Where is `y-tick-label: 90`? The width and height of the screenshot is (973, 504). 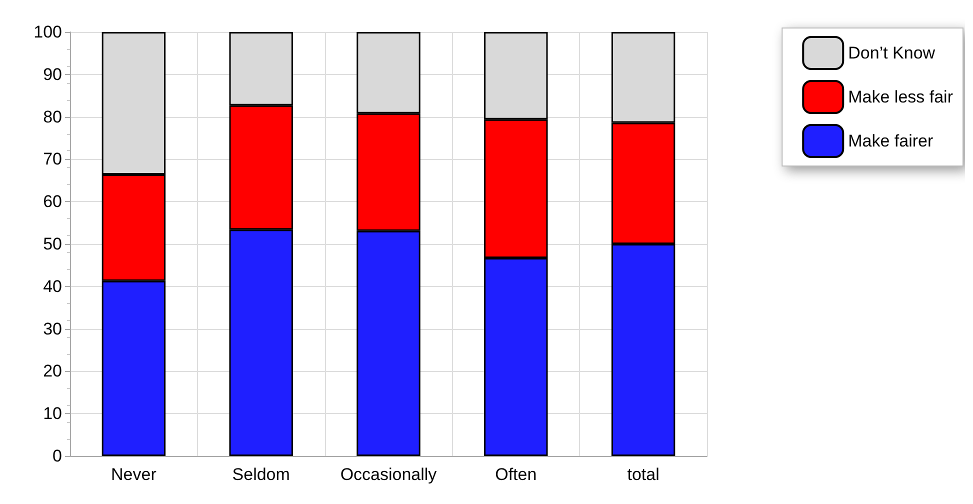
y-tick-label: 90 is located at coordinates (52, 74).